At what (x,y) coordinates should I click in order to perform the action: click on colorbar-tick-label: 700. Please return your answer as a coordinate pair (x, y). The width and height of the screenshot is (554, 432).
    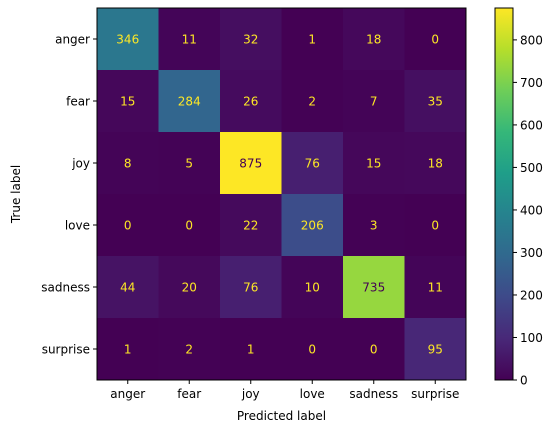
    Looking at the image, I should click on (531, 83).